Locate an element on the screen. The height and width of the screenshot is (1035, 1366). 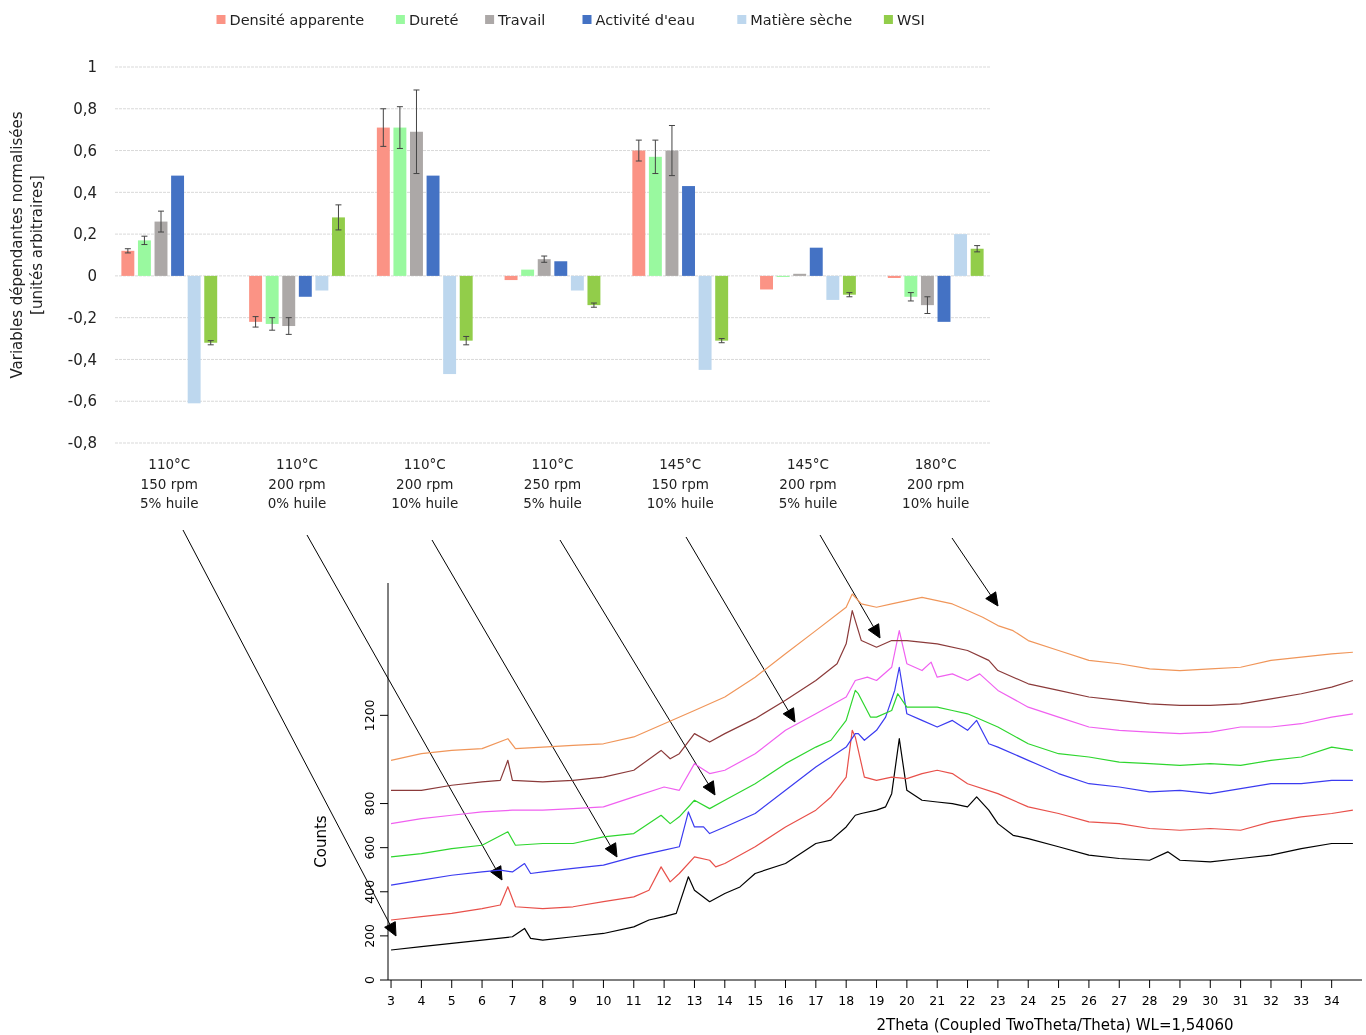
x-axis-title: 2Theta (Coupled TwoTheta/Theta) WL=1,54060 is located at coordinates (1055, 1025).